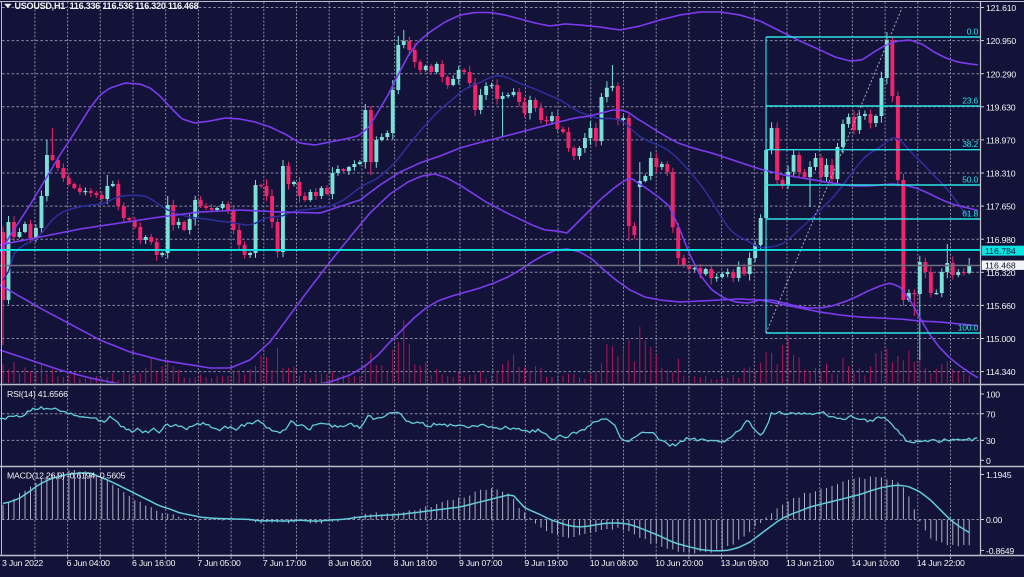 The width and height of the screenshot is (1024, 577). I want to click on svg-text: 121.610, so click(1001, 8).